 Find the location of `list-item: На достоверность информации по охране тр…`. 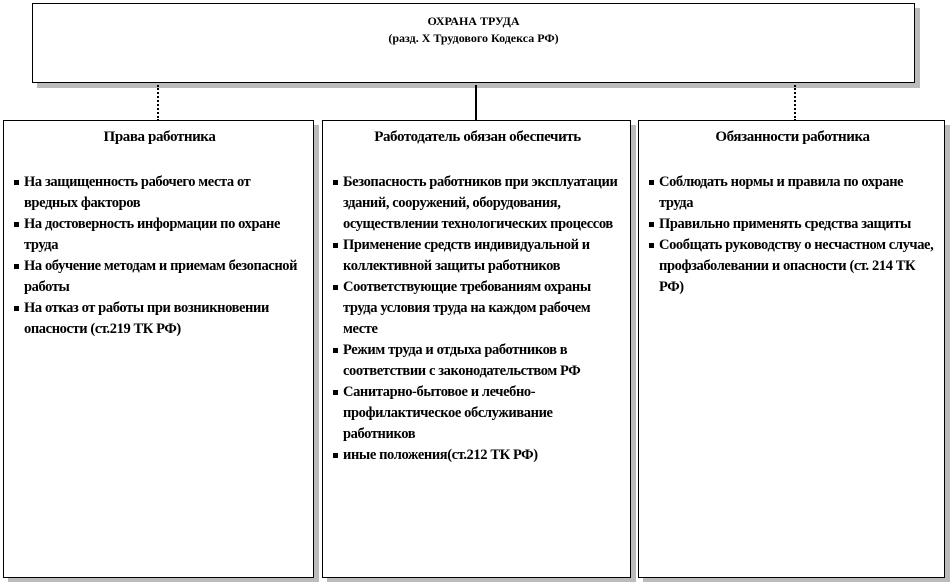

list-item: На достоверность информации по охране тр… is located at coordinates (159, 235).